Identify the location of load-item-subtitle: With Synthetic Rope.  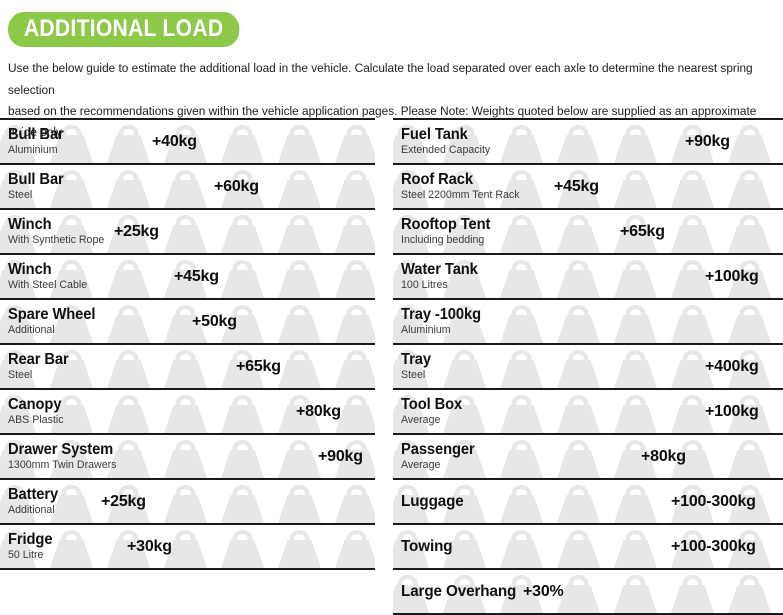
(56, 239).